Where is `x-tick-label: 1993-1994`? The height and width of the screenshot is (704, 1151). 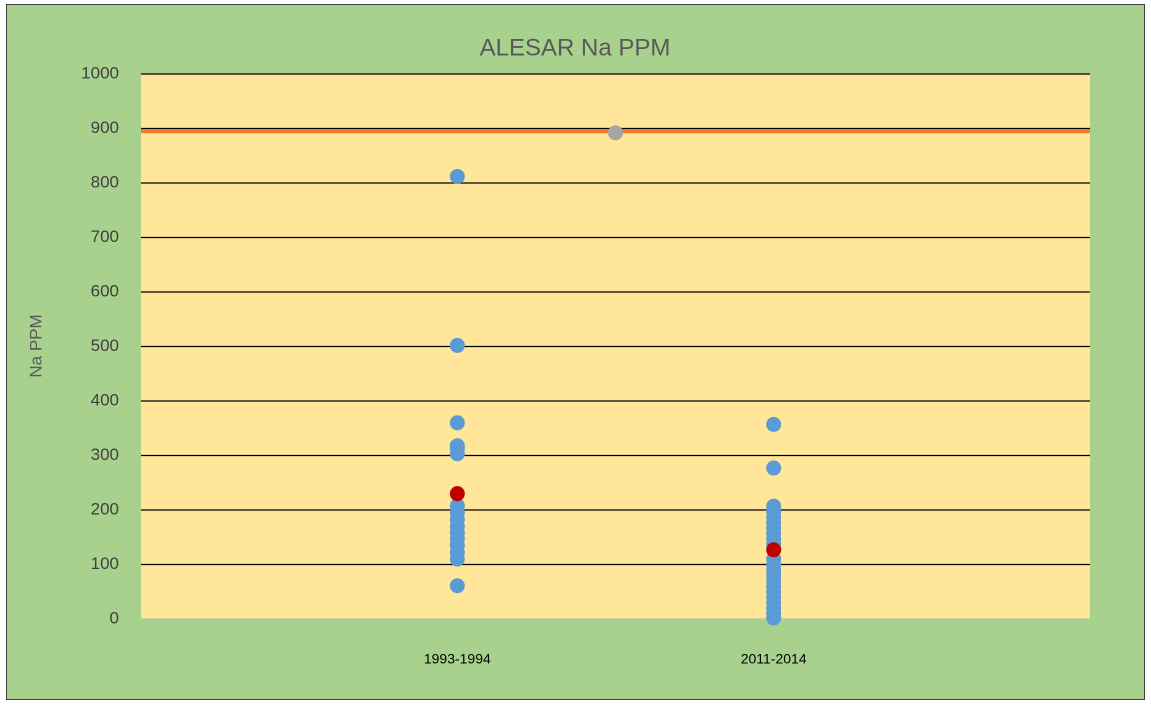
x-tick-label: 1993-1994 is located at coordinates (457, 659).